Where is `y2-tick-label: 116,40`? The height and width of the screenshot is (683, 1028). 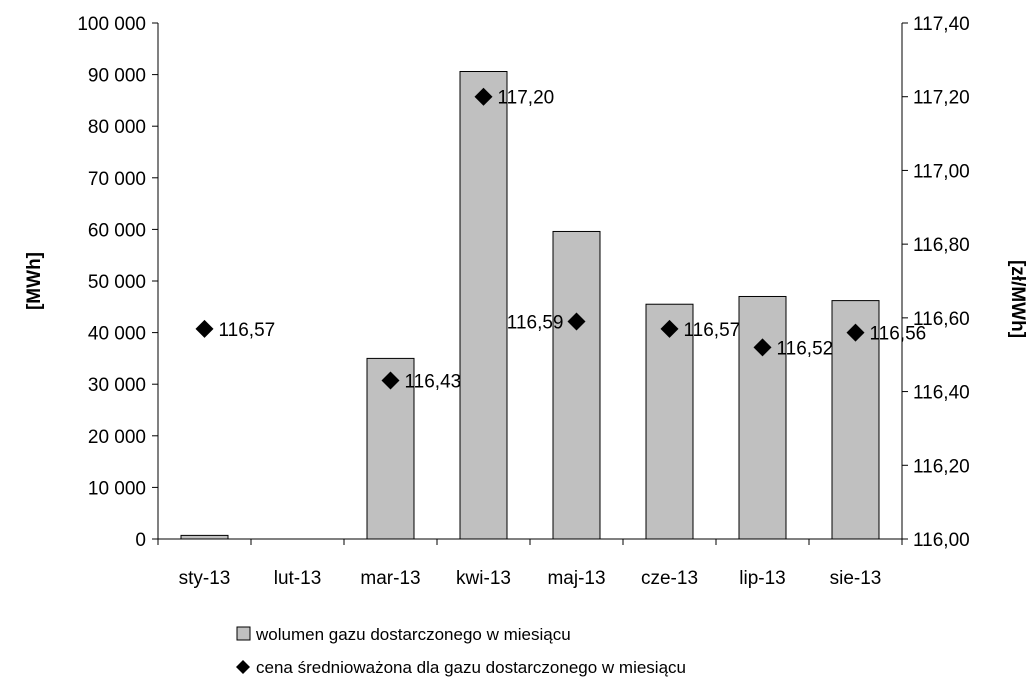 y2-tick-label: 116,40 is located at coordinates (941, 393).